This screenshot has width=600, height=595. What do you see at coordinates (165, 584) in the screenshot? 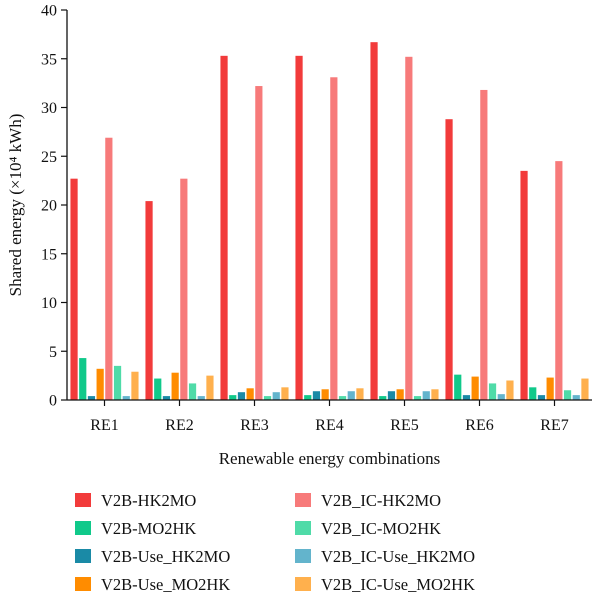
I see `legend-label: V2B-Use_MO2HK` at bounding box center [165, 584].